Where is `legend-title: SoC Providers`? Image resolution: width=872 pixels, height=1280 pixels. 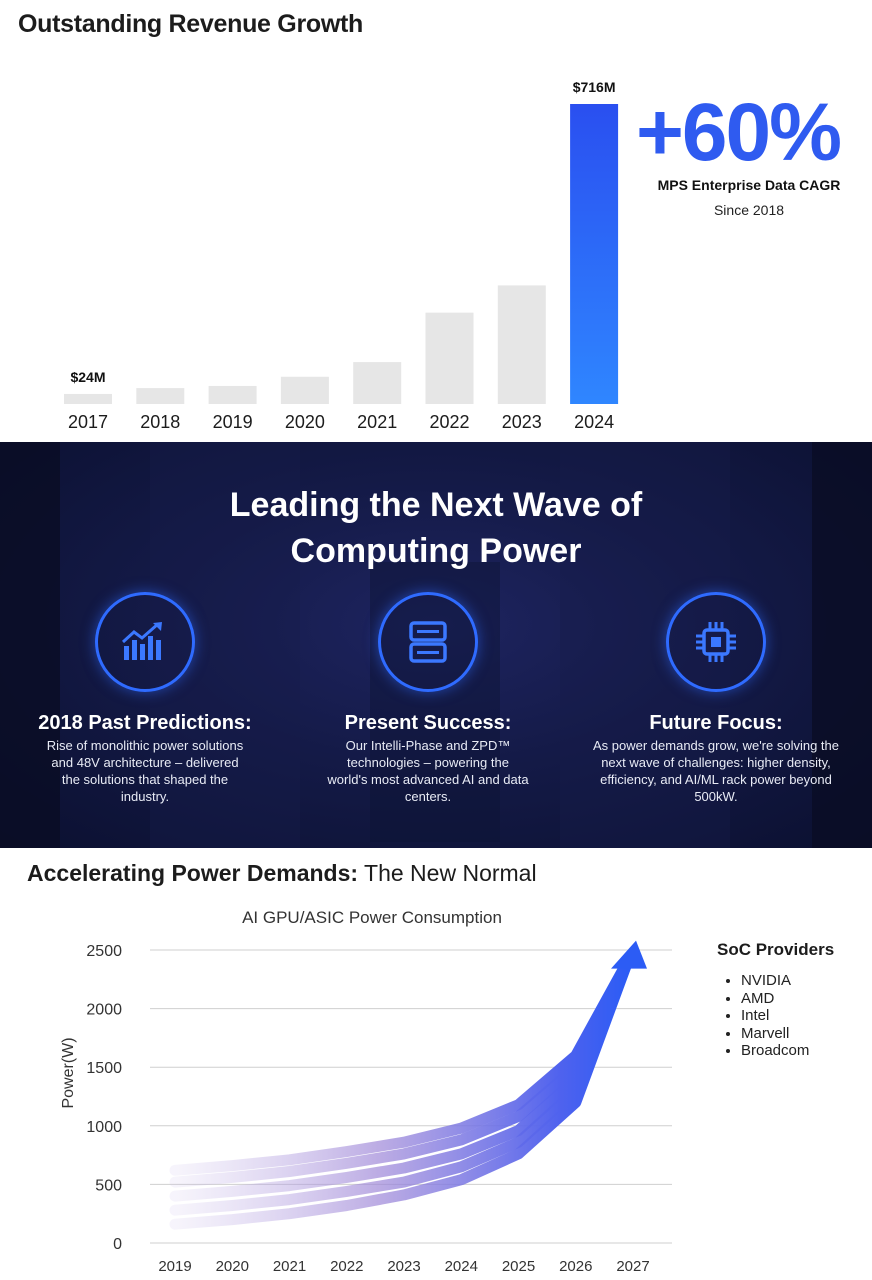
legend-title: SoC Providers is located at coordinates (776, 949).